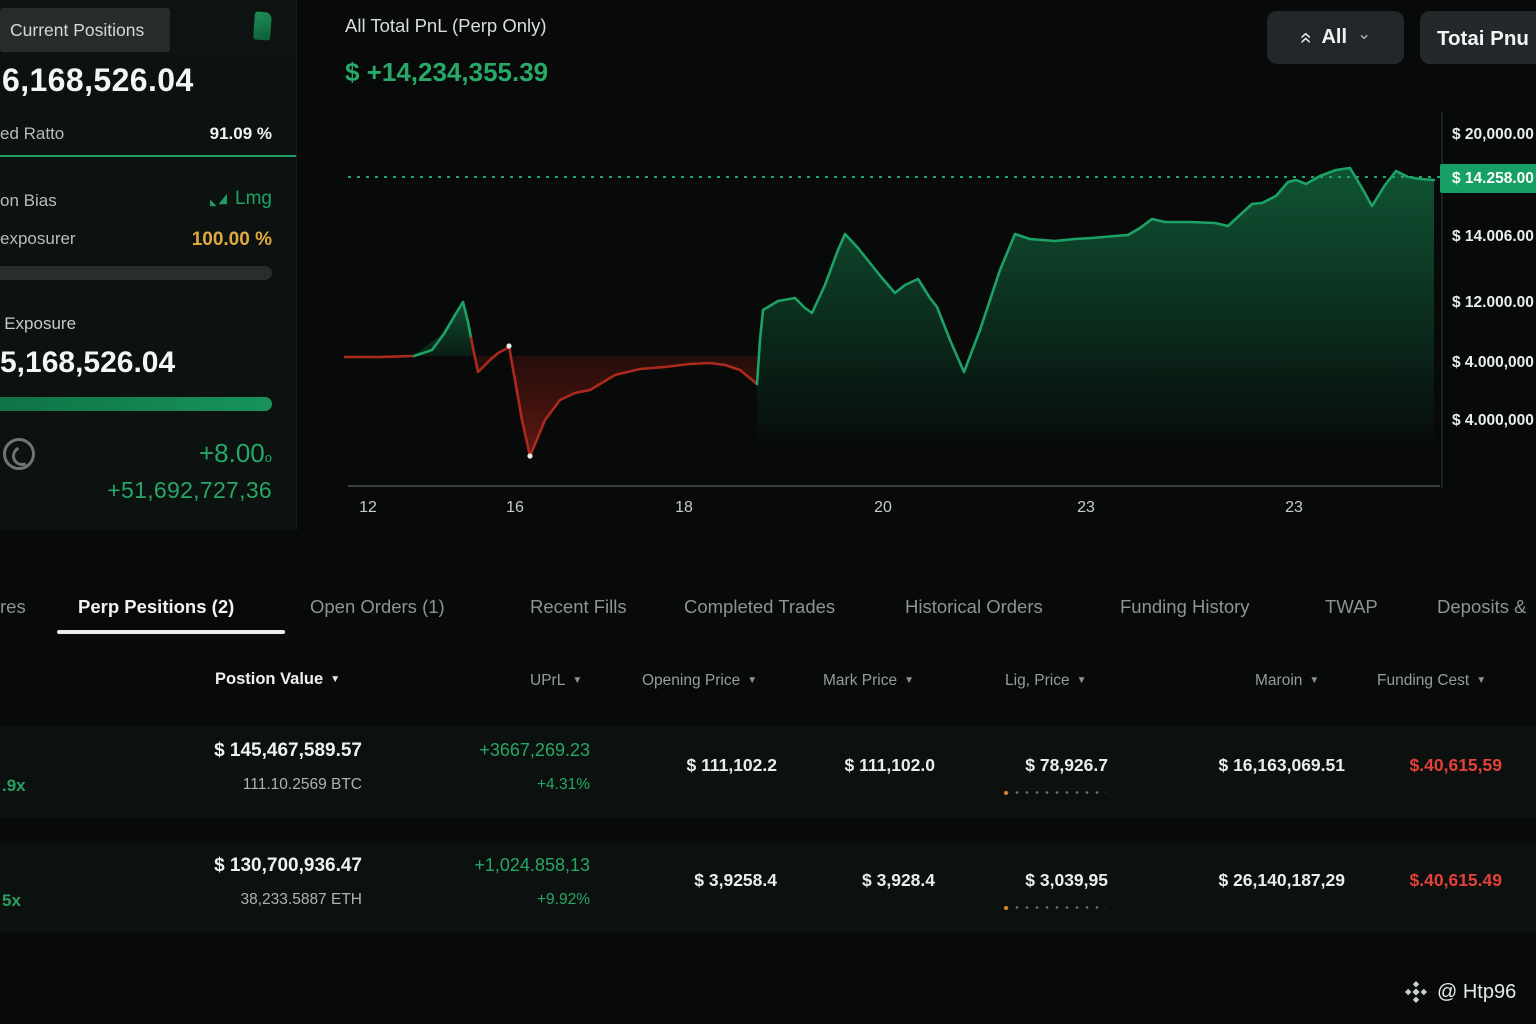  I want to click on y-axis-label: $ 14.006.00, so click(1493, 236).